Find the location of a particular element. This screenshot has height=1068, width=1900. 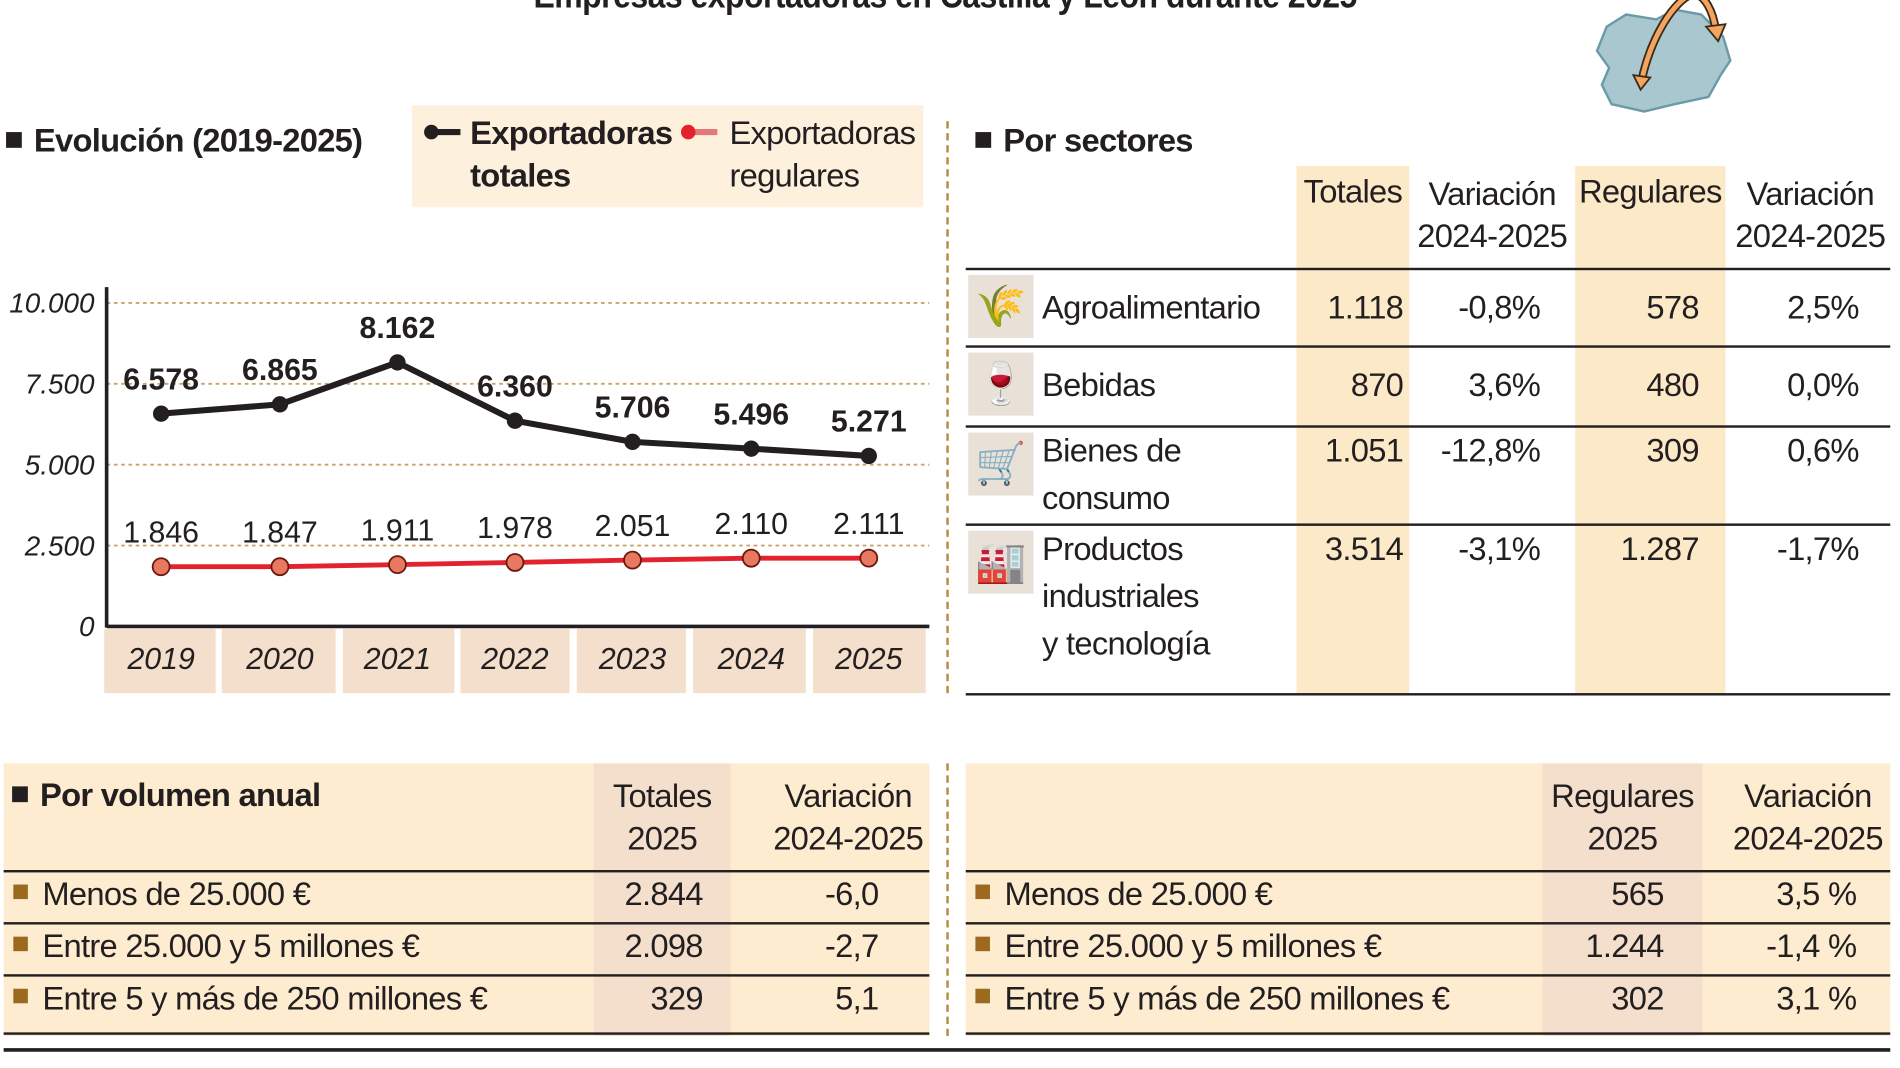

volumen-panel-right is located at coordinates (1428, 900).